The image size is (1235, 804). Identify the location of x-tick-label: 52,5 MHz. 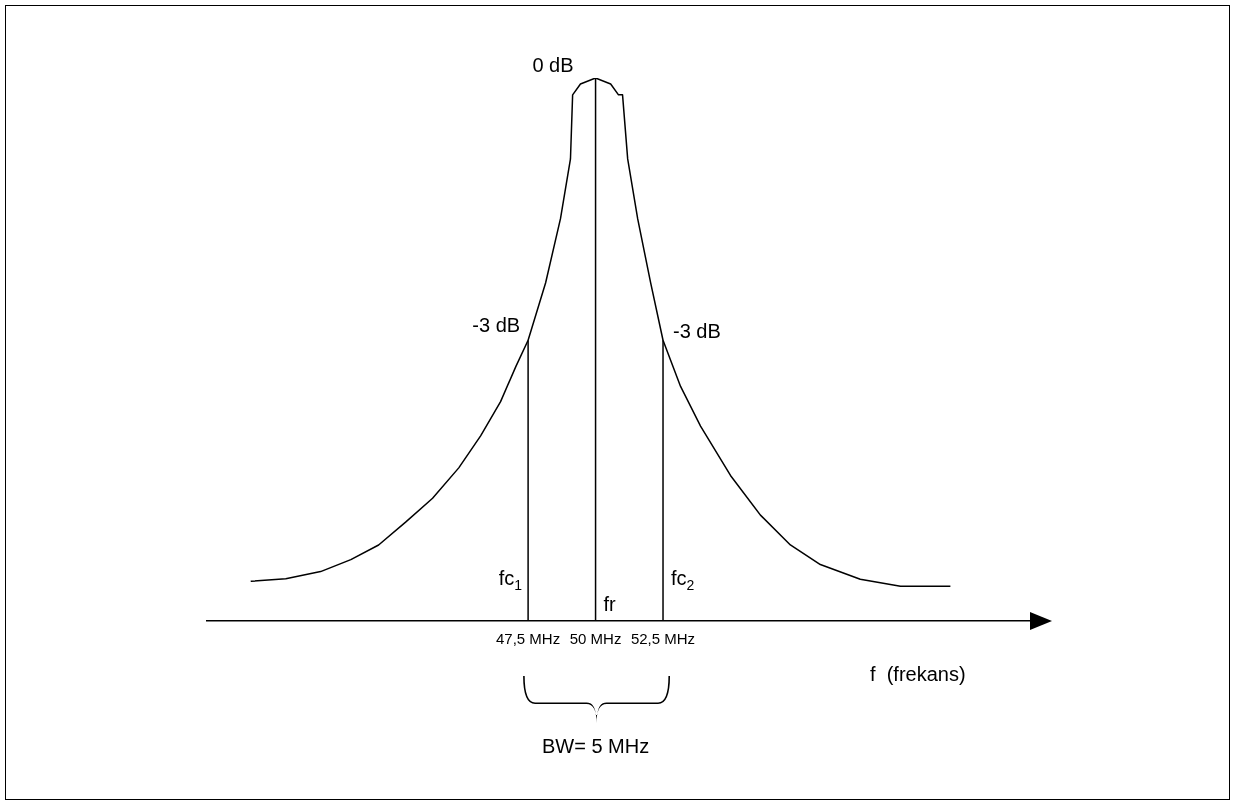
(663, 639).